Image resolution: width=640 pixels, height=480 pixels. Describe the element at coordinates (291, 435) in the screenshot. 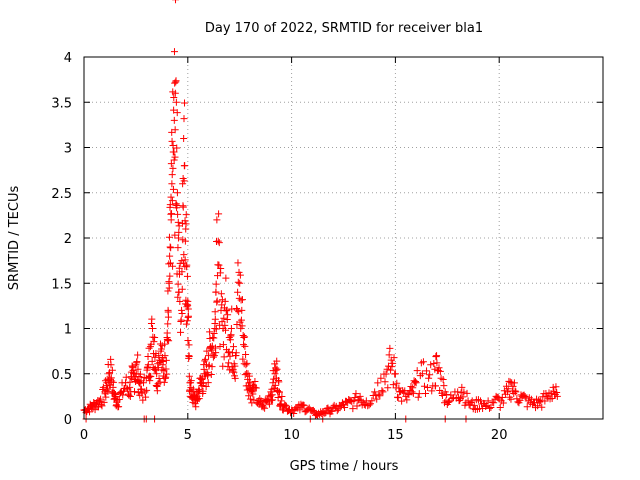

I see `x-tick-label: 10` at that location.